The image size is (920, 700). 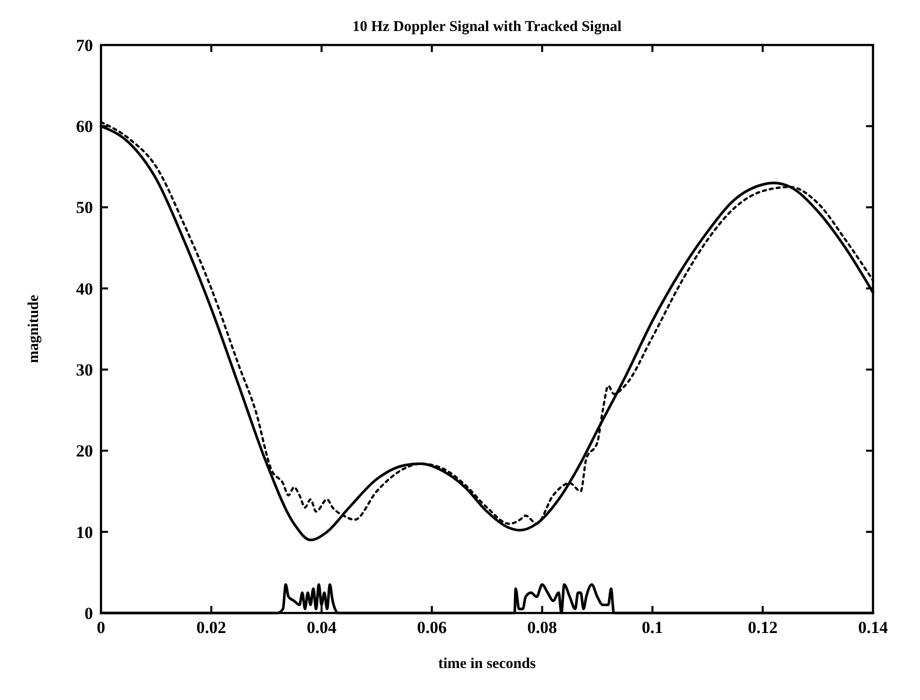 I want to click on x-tick-label: 0.12, so click(x=763, y=627).